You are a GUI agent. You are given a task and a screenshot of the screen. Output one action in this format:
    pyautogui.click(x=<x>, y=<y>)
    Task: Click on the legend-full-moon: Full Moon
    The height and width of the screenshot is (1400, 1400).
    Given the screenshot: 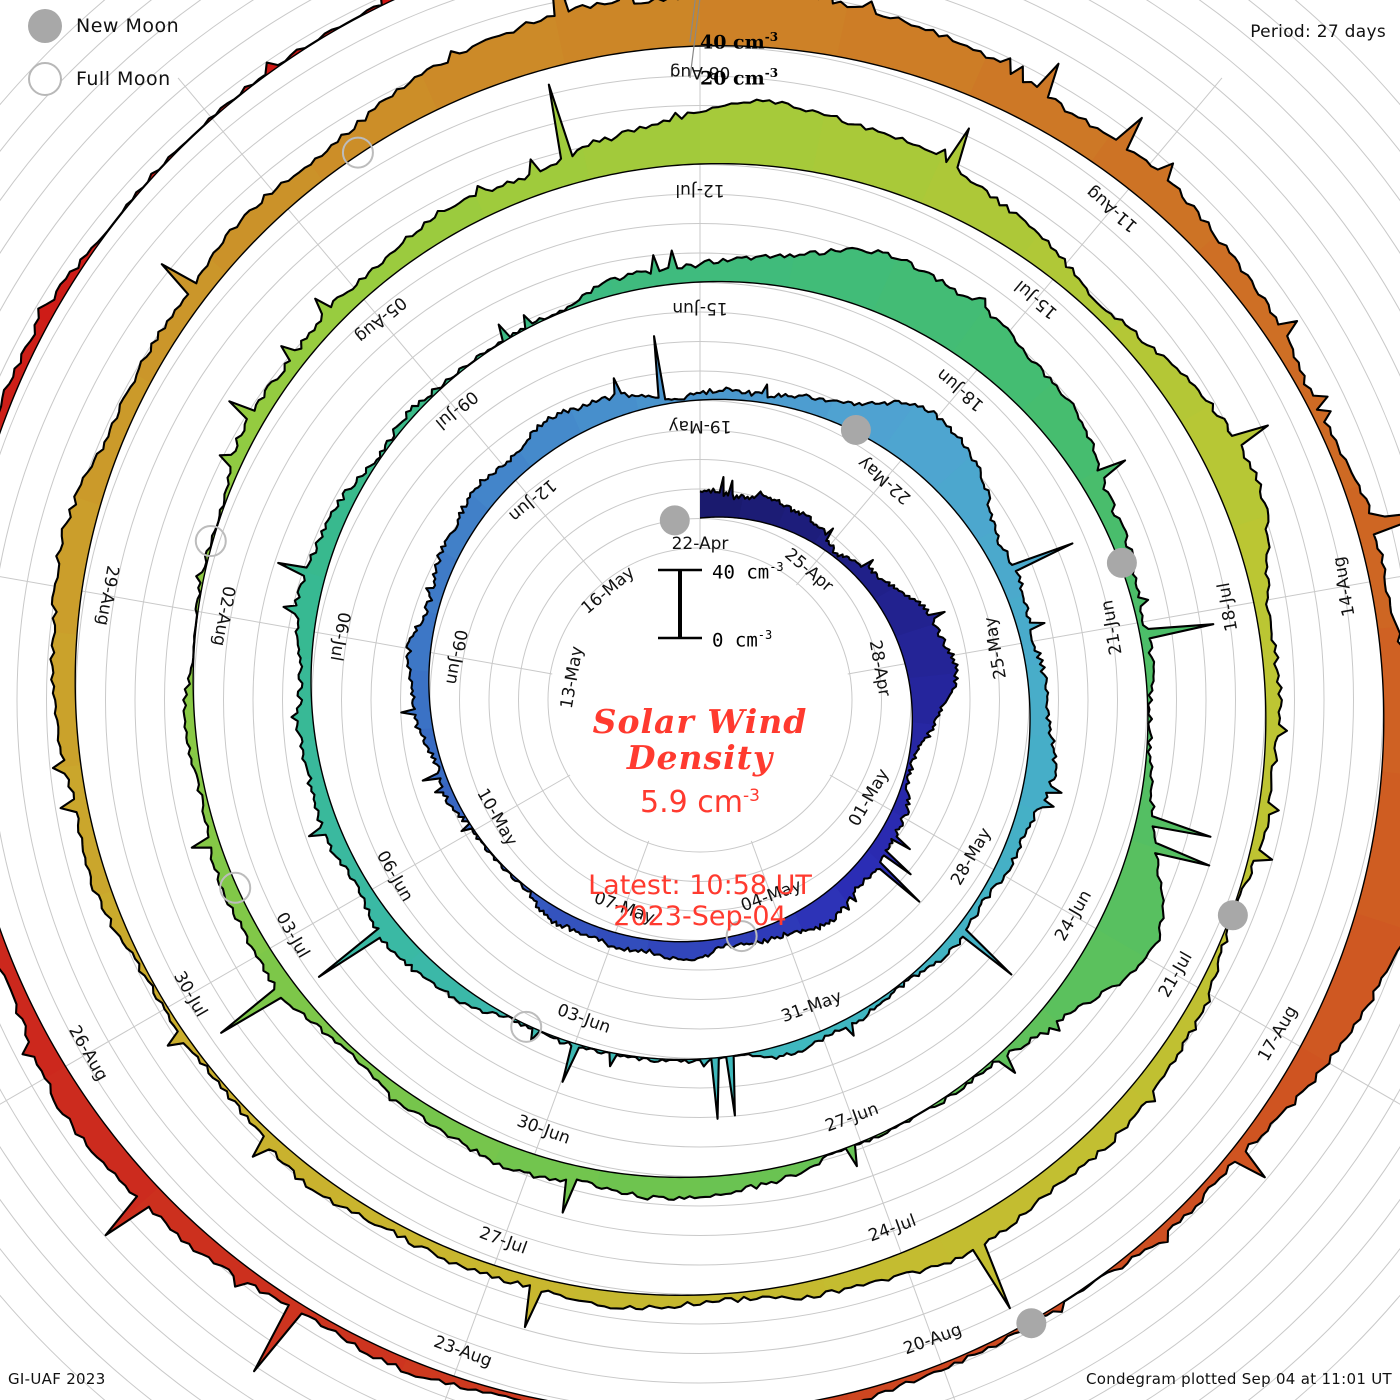 What is the action you would take?
    pyautogui.click(x=99, y=79)
    